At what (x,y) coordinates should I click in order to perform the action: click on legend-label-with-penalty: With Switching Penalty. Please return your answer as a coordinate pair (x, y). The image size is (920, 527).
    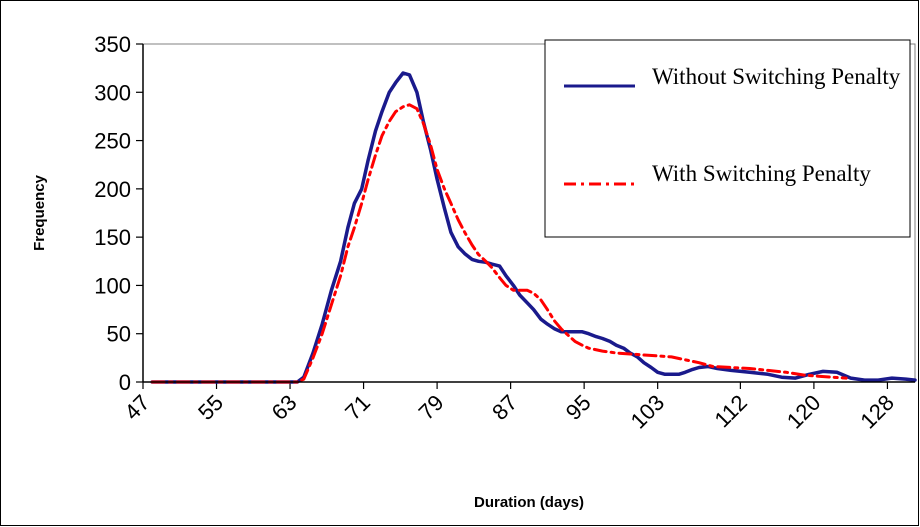
    Looking at the image, I should click on (761, 173).